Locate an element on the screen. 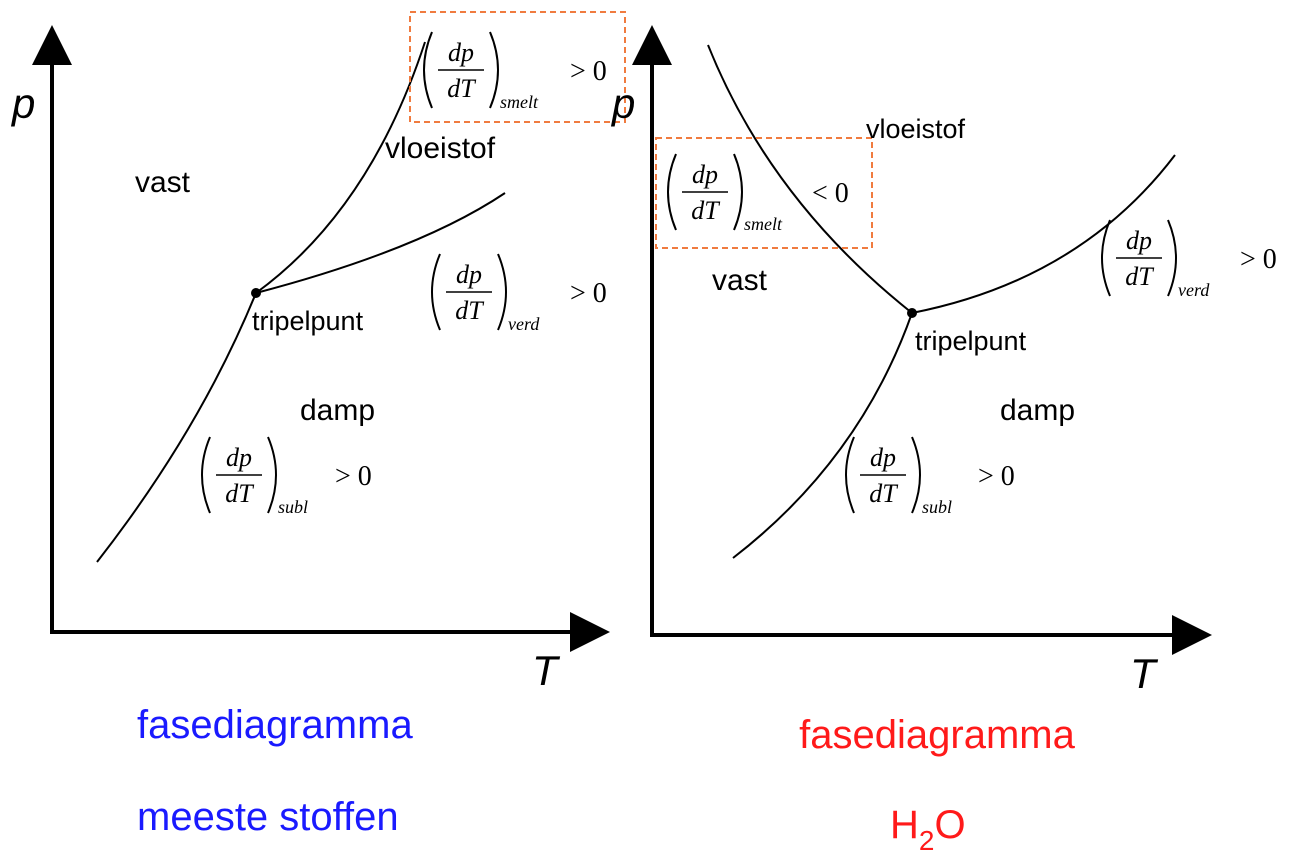 The height and width of the screenshot is (854, 1298). formula-part: 2 is located at coordinates (927, 839).